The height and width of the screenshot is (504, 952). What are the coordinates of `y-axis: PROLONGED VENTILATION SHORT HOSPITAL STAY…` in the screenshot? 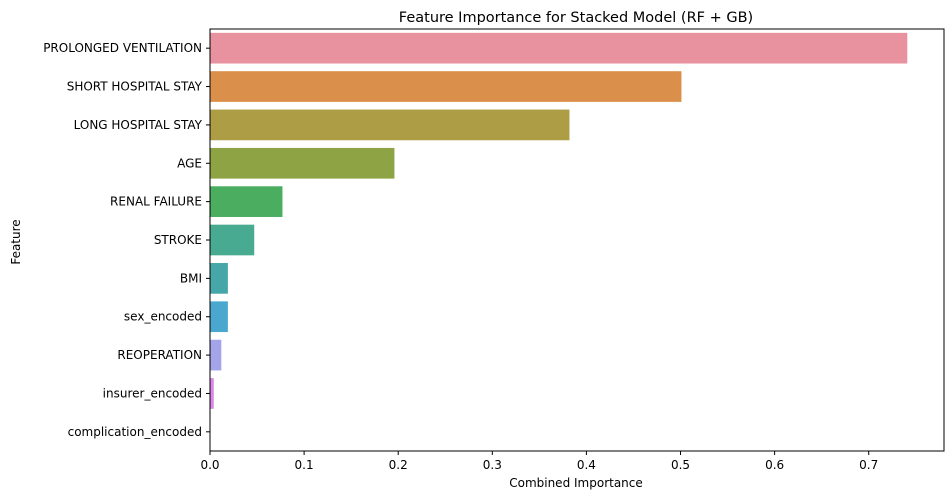 It's located at (126, 240).